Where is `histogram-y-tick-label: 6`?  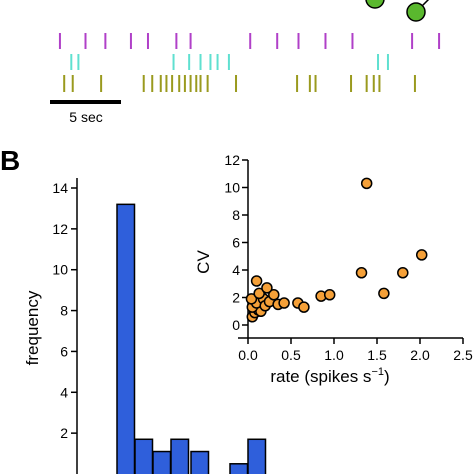
histogram-y-tick-label: 6 is located at coordinates (64, 351).